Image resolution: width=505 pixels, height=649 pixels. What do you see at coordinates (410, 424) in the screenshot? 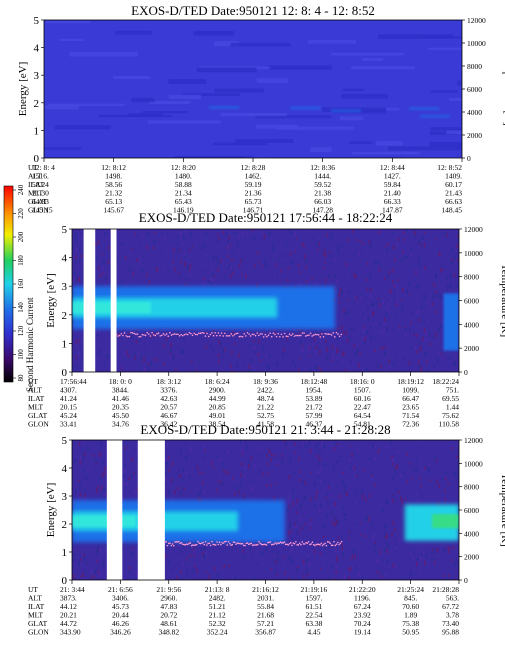
I see `orbit-value-glon: 72.36` at bounding box center [410, 424].